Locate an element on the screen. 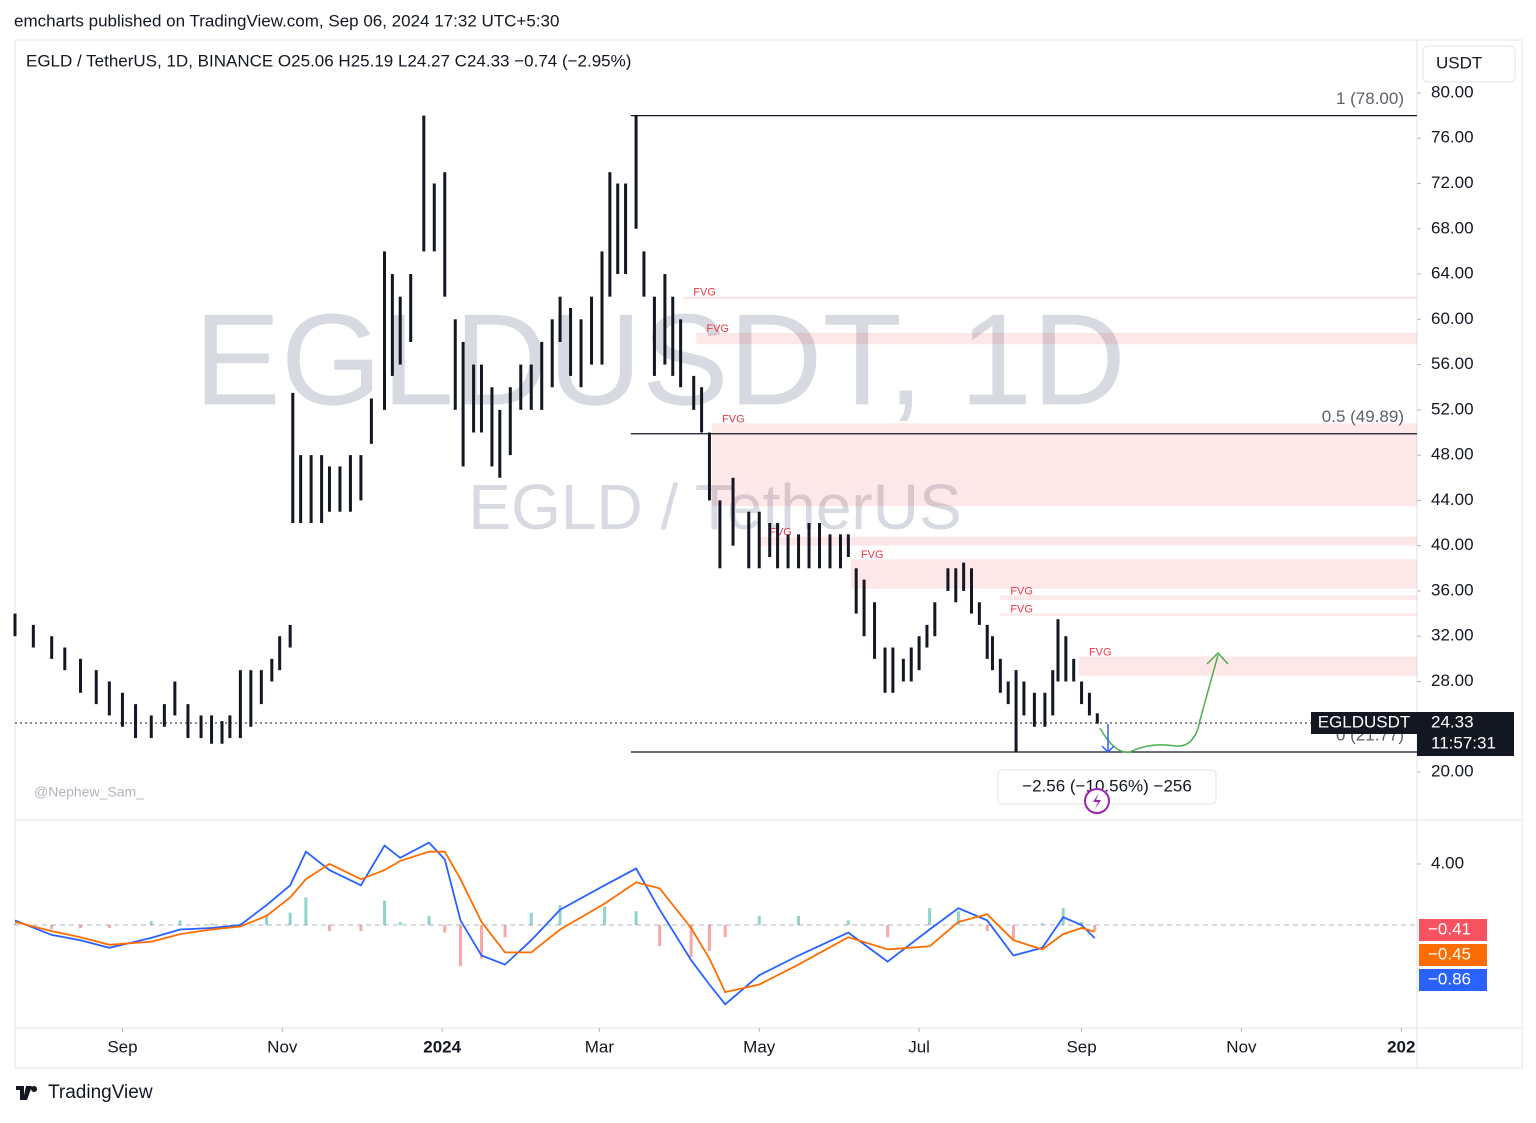 This screenshot has width=1536, height=1123. countdown-label: 11:57:31 is located at coordinates (1463, 742).